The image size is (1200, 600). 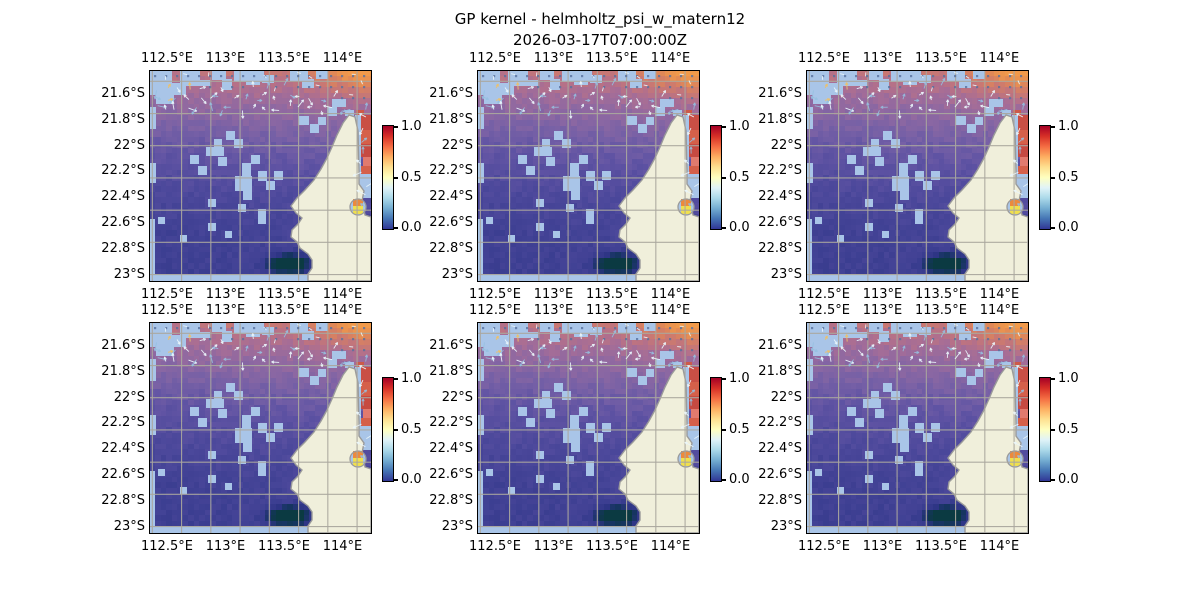 I want to click on figure-subtitle: 2026-03-17T07:00:00Z, so click(x=600, y=40).